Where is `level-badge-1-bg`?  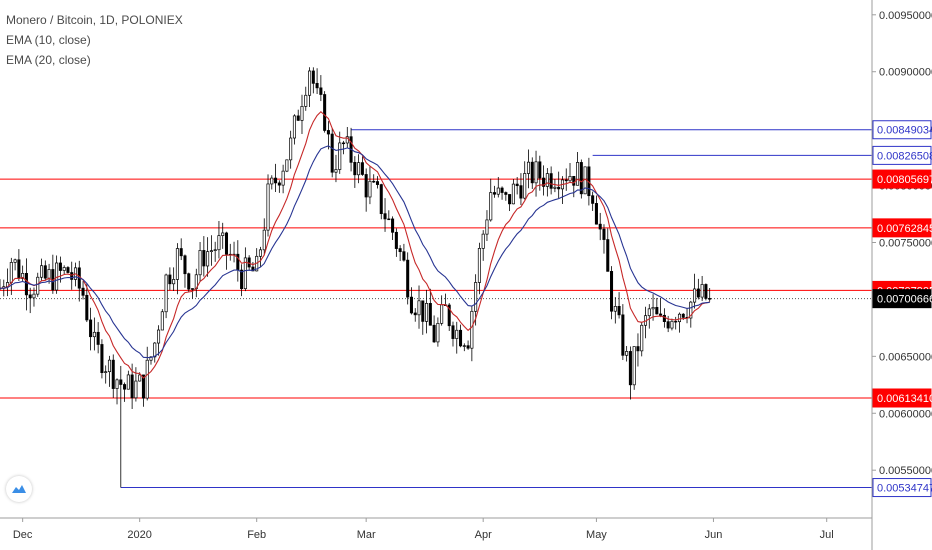
level-badge-1-bg is located at coordinates (902, 155).